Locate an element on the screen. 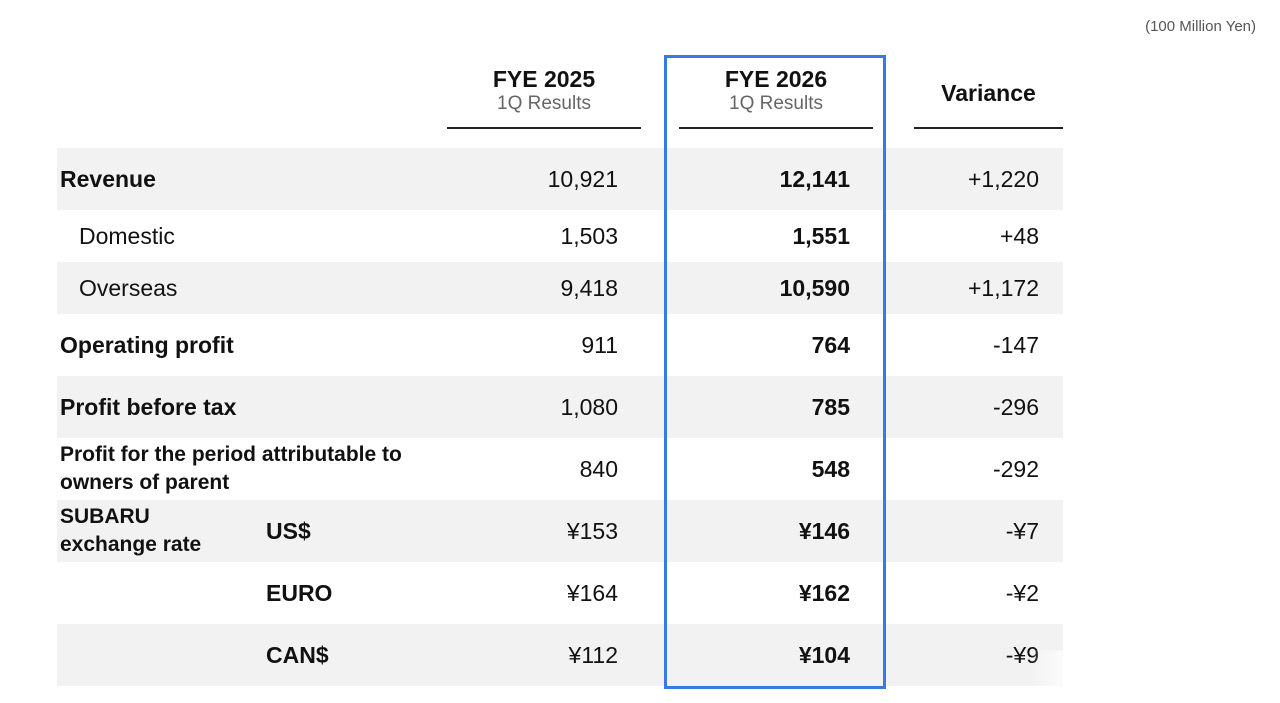 This screenshot has height=703, width=1280. row-operating-profit-label: Operating profit is located at coordinates (147, 344).